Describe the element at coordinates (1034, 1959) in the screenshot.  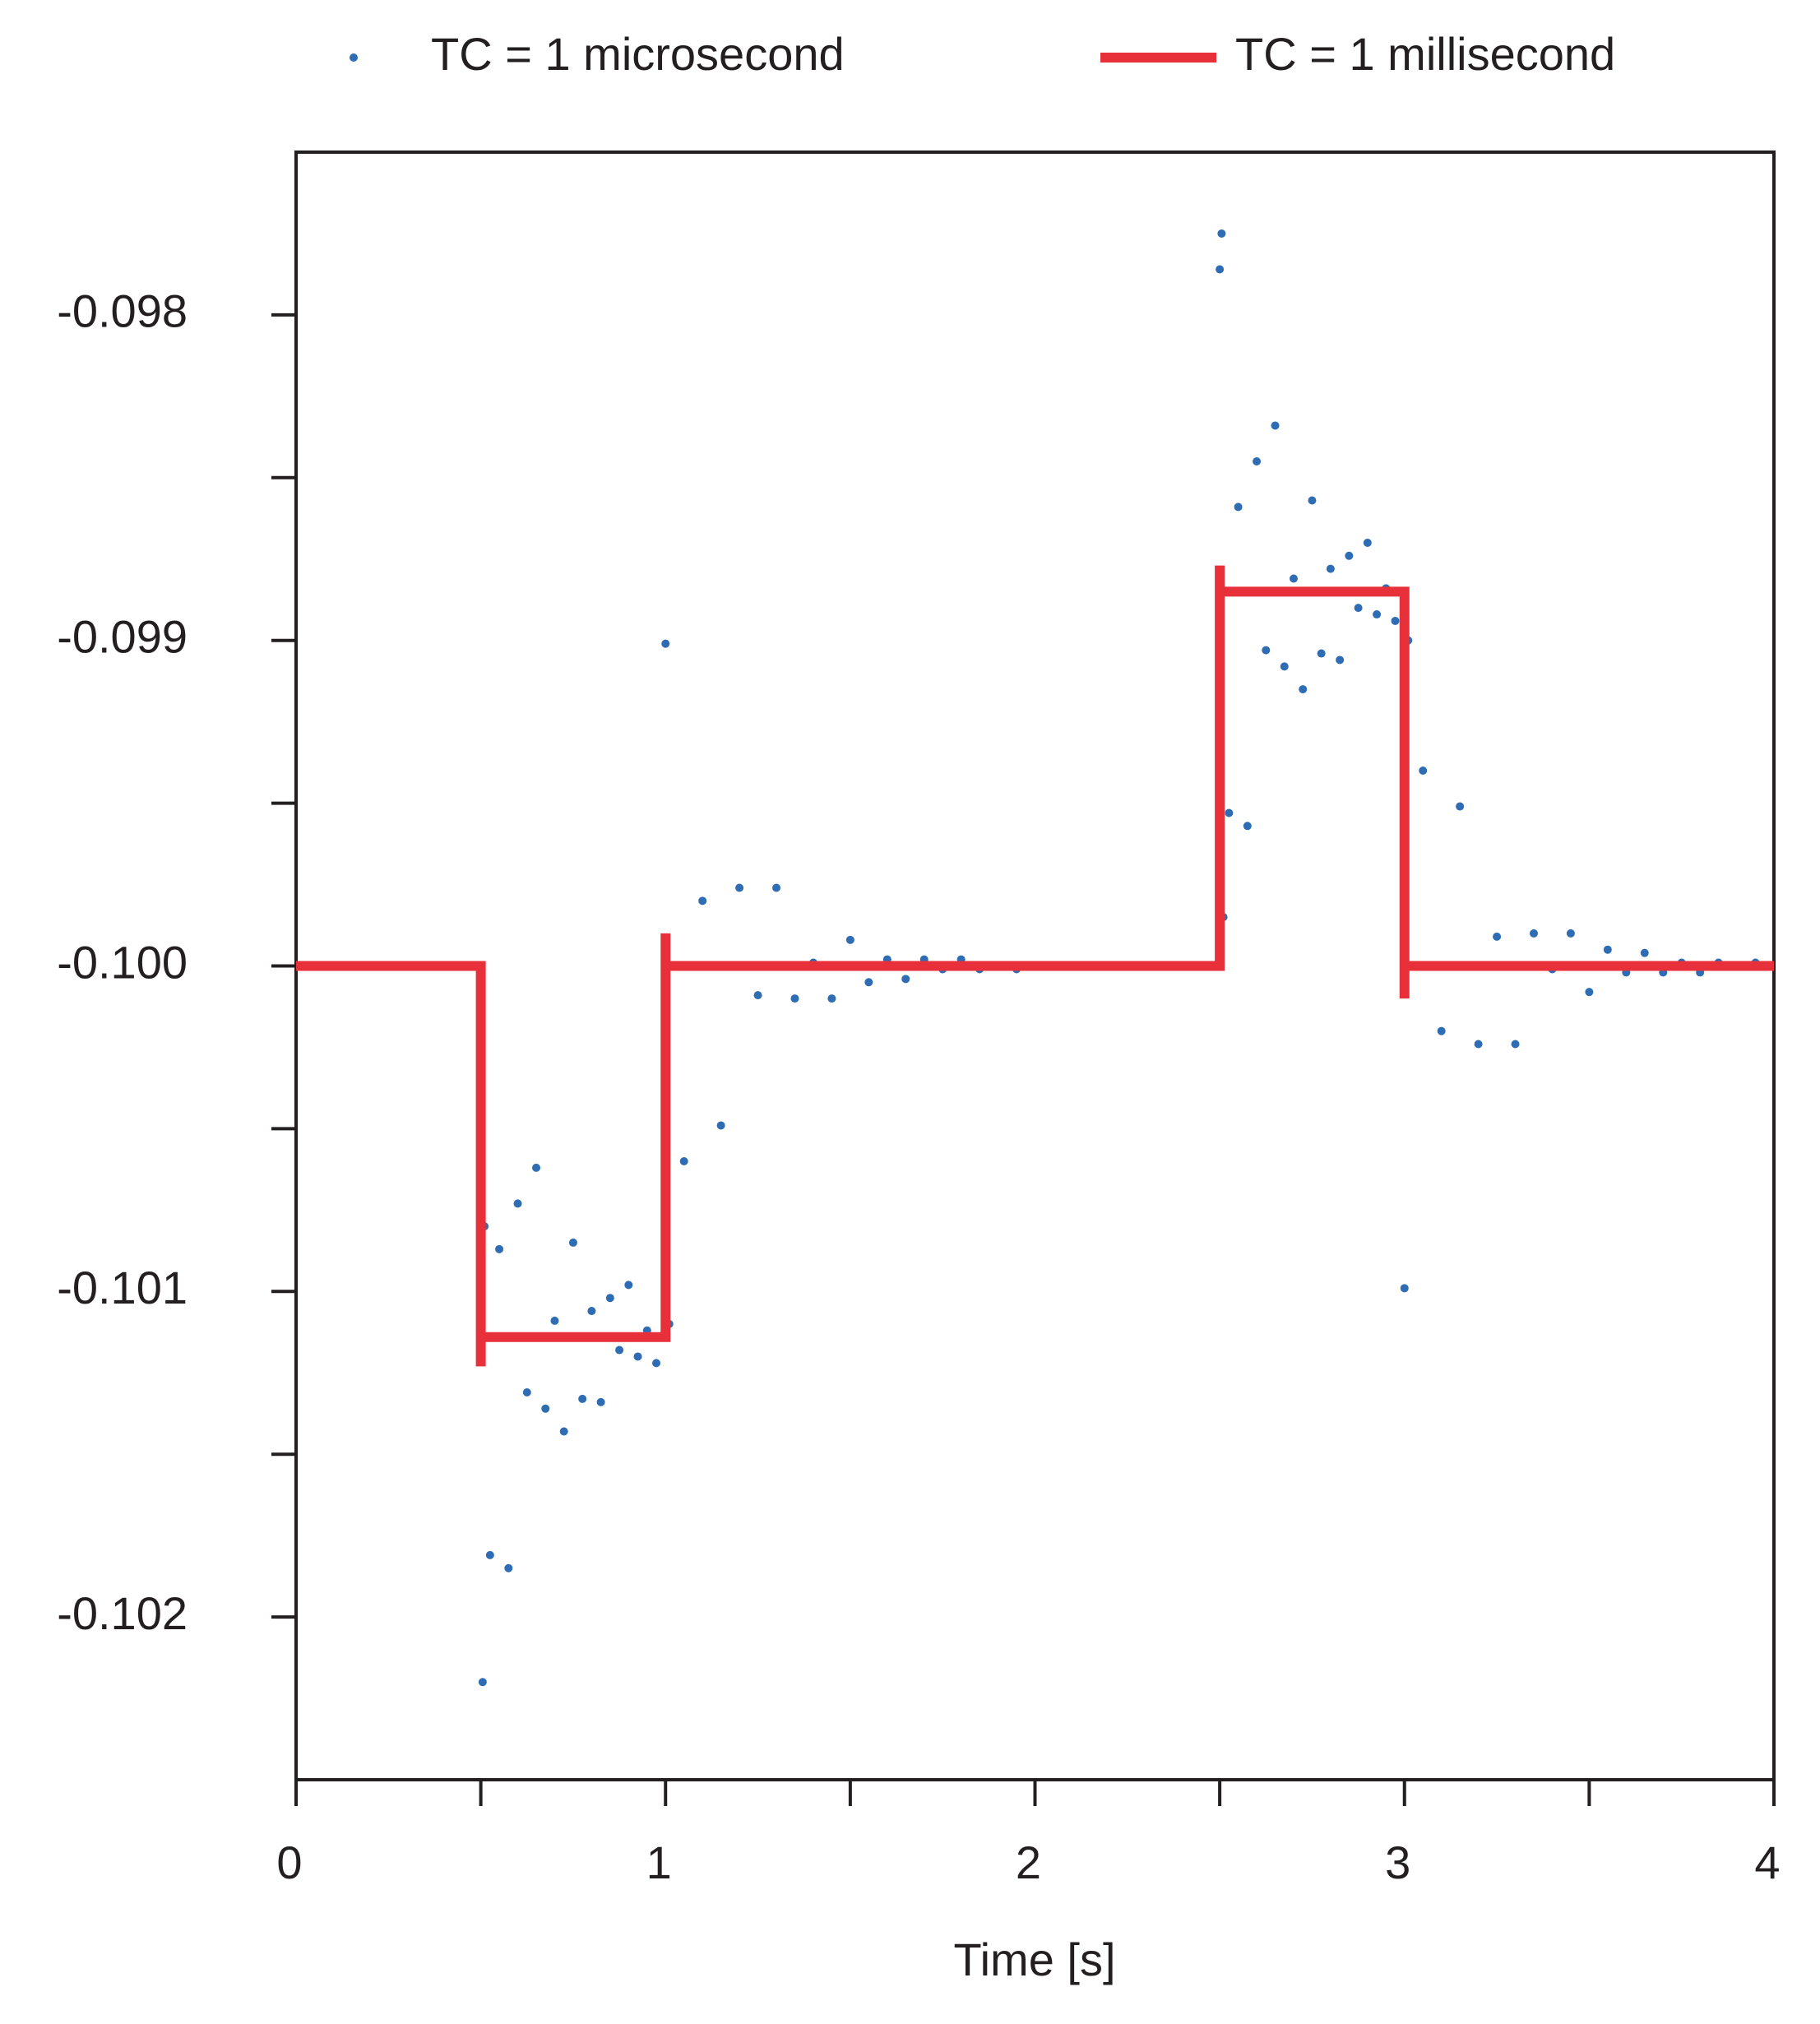
I see `x-axis-label: Time [s]` at that location.